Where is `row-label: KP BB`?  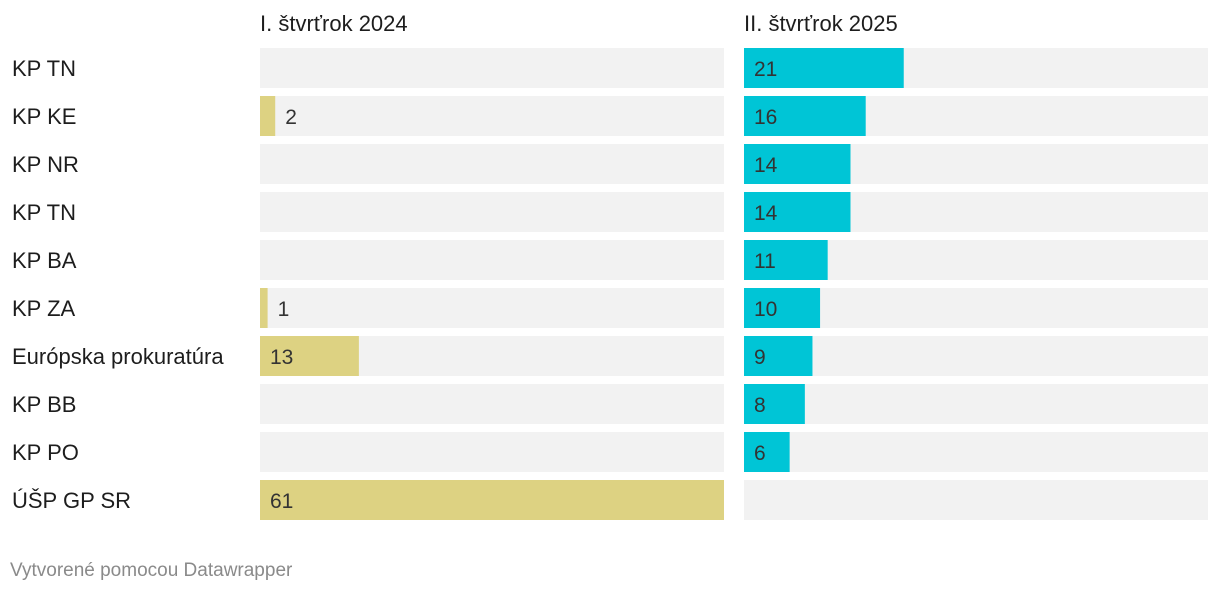 row-label: KP BB is located at coordinates (44, 404).